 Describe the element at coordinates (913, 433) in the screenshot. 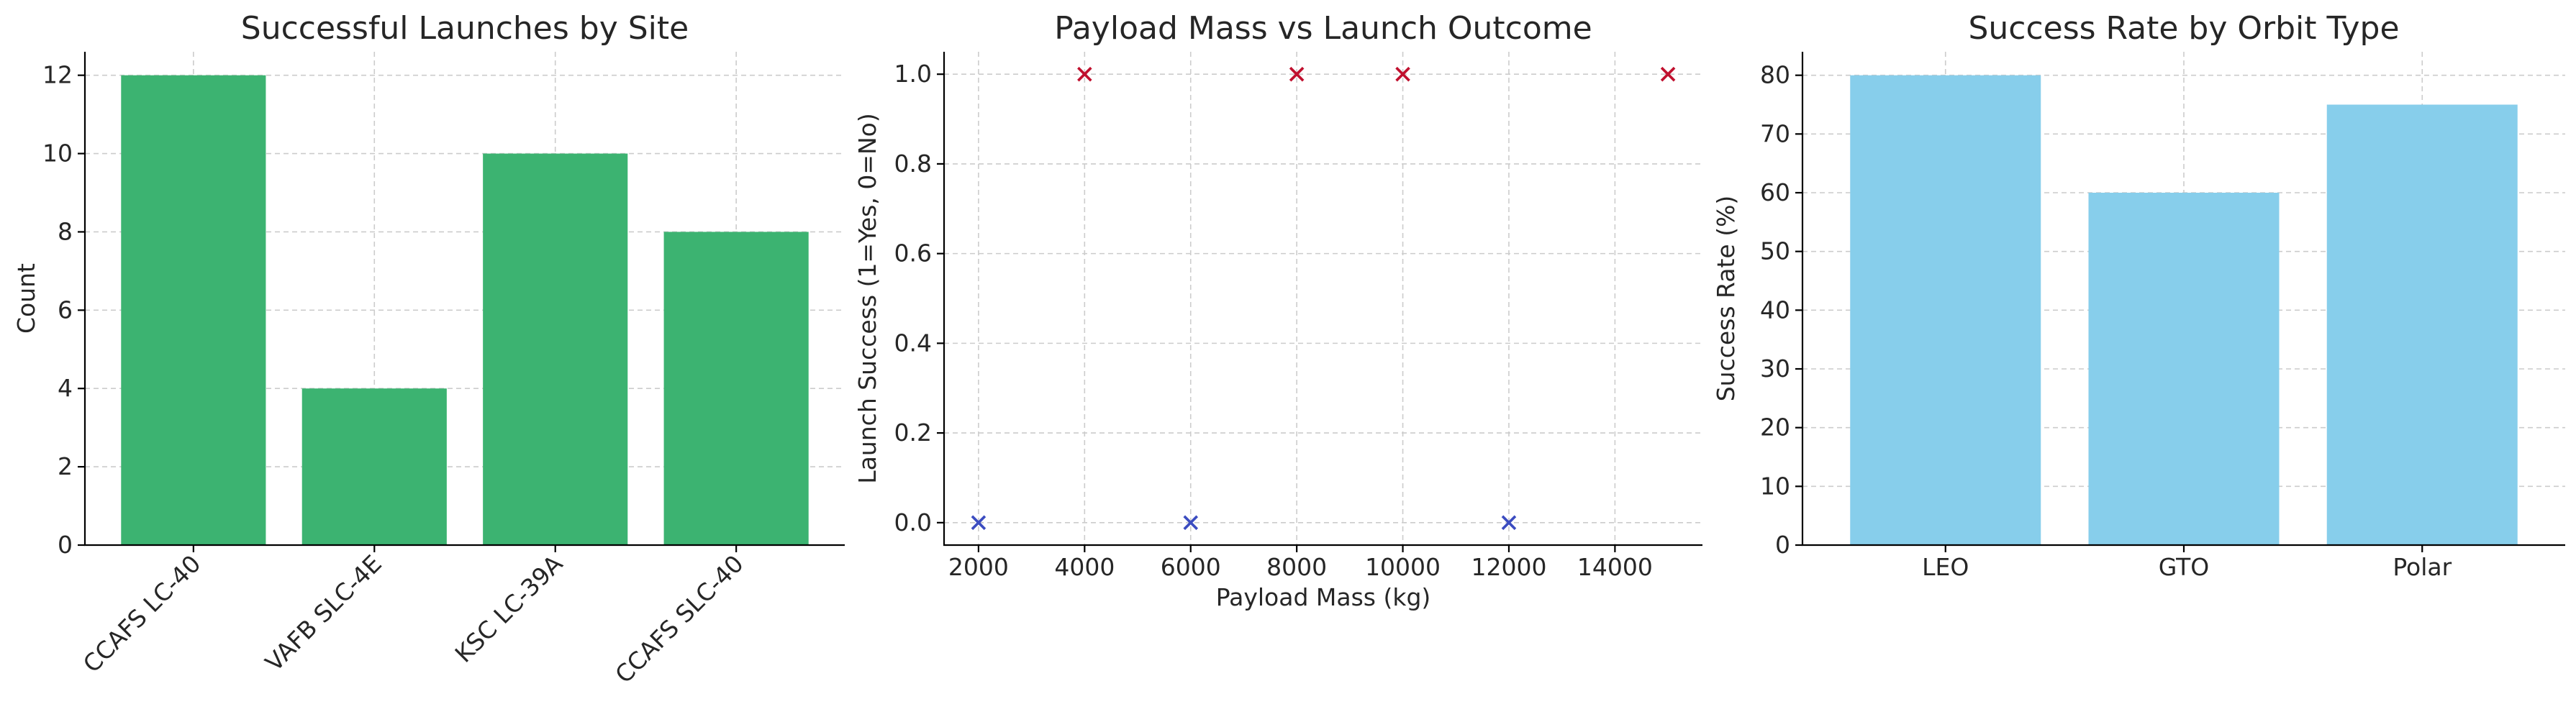

I see `y-tick-label: 0.2` at that location.